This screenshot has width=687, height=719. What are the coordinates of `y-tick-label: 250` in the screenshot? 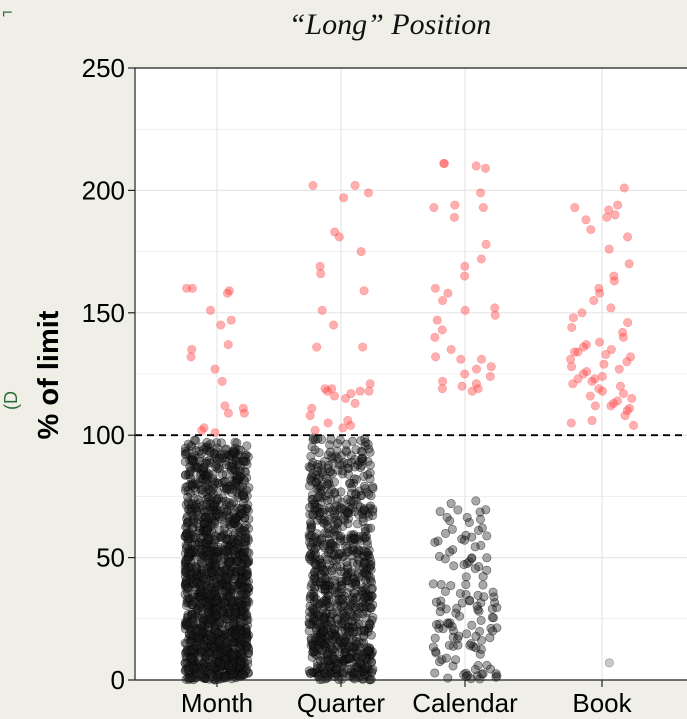 It's located at (103, 68).